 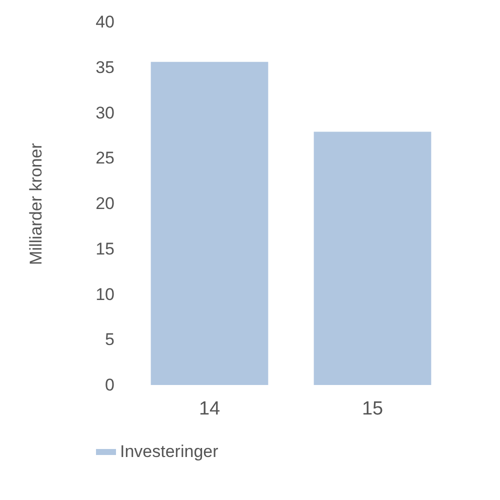 I want to click on y-tick-label: 25, so click(x=105, y=158).